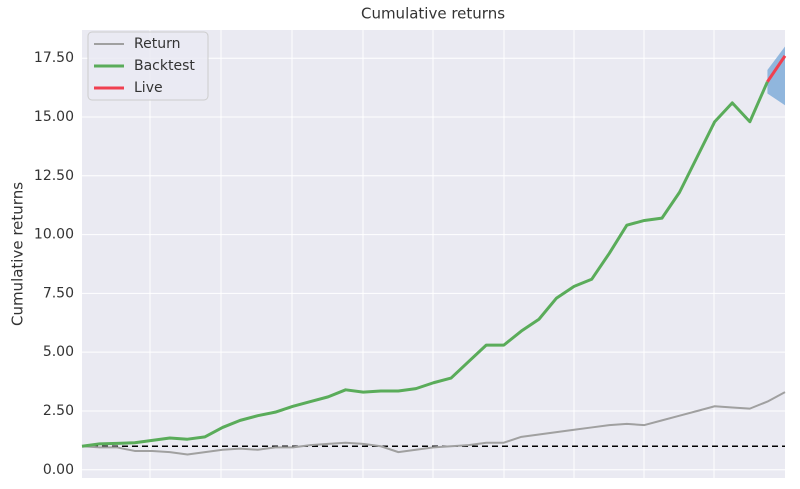  I want to click on legend-label: Return, so click(157, 44).